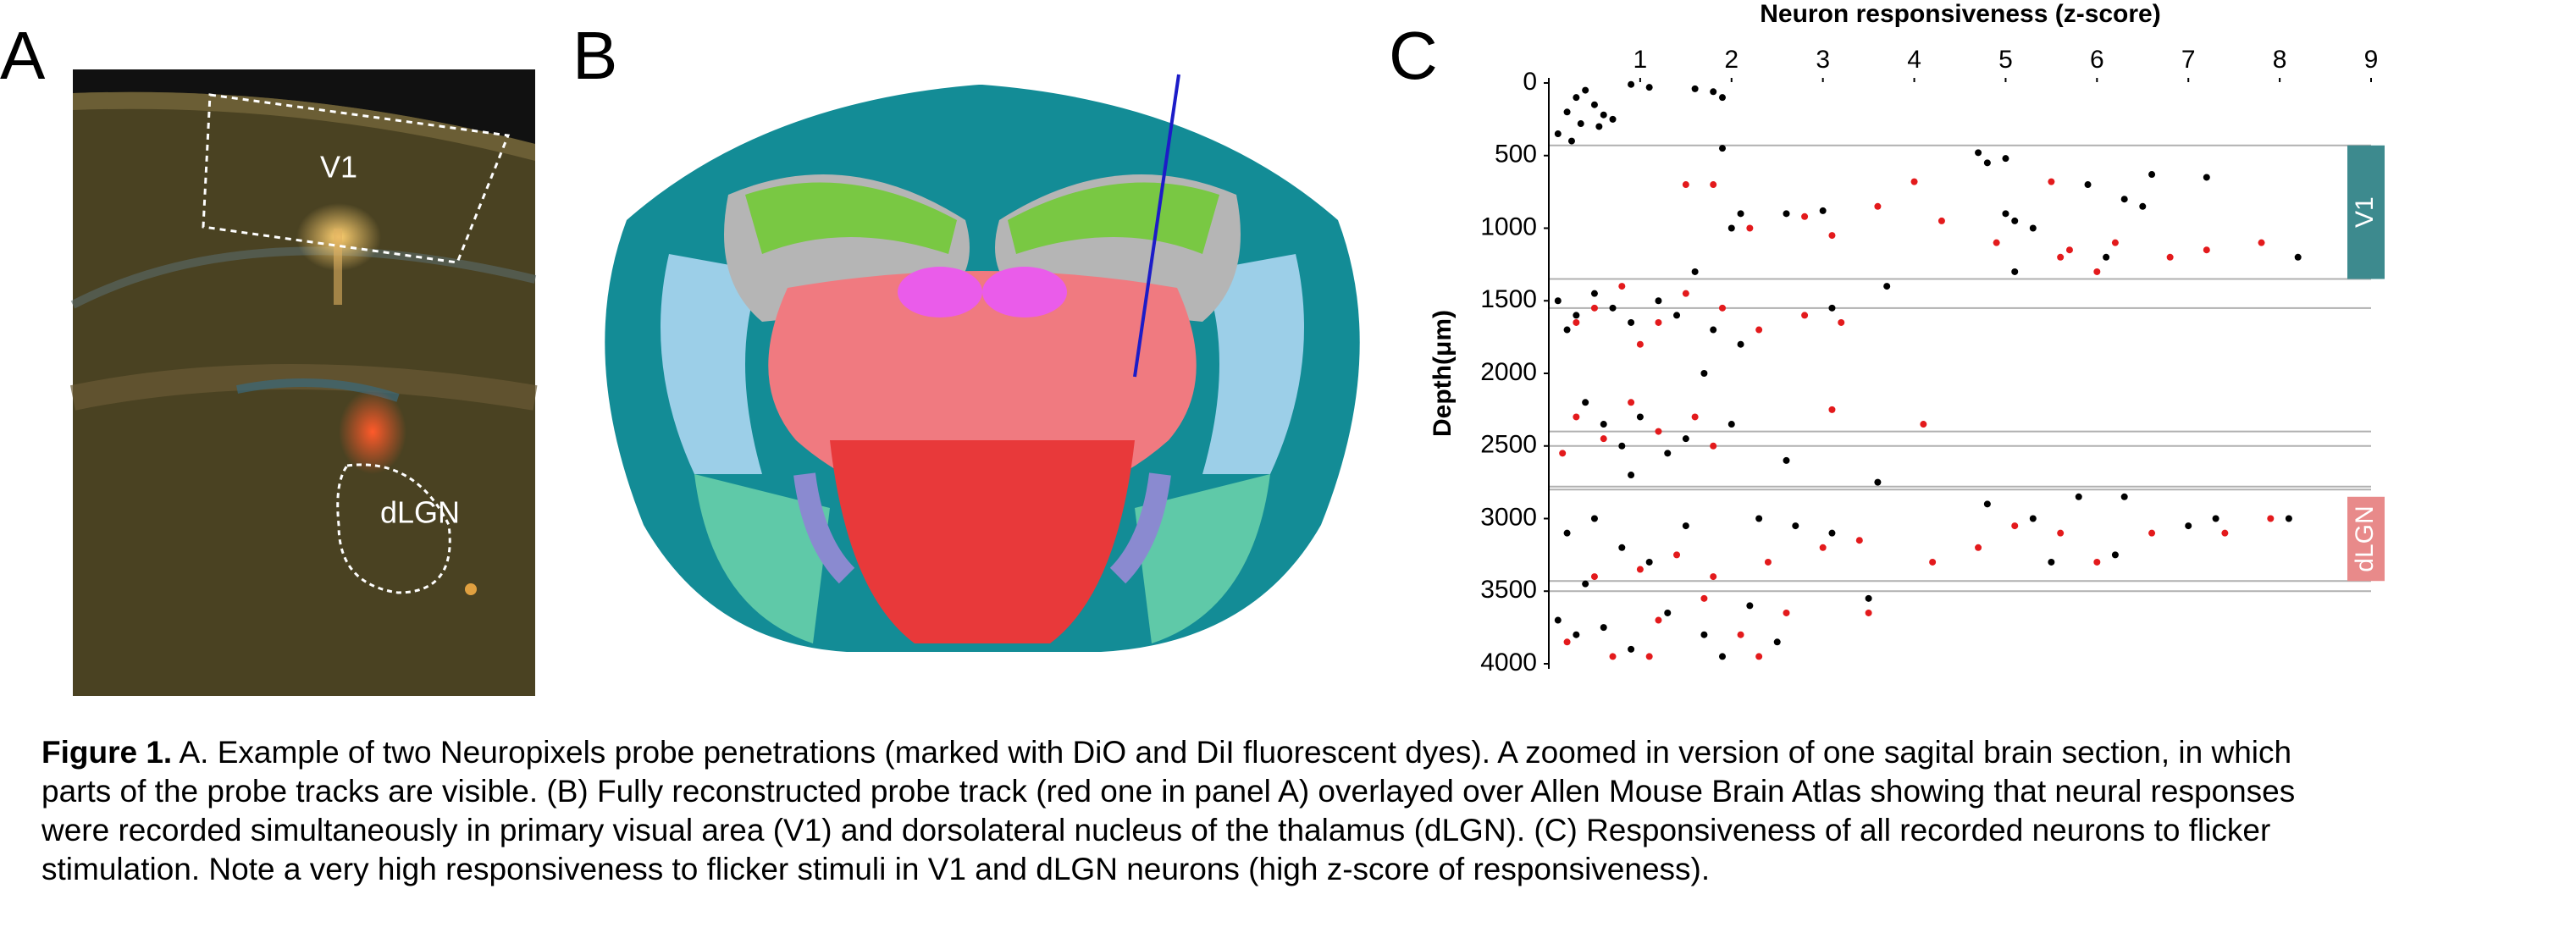 The width and height of the screenshot is (2576, 944). I want to click on region-box, so click(2366, 212).